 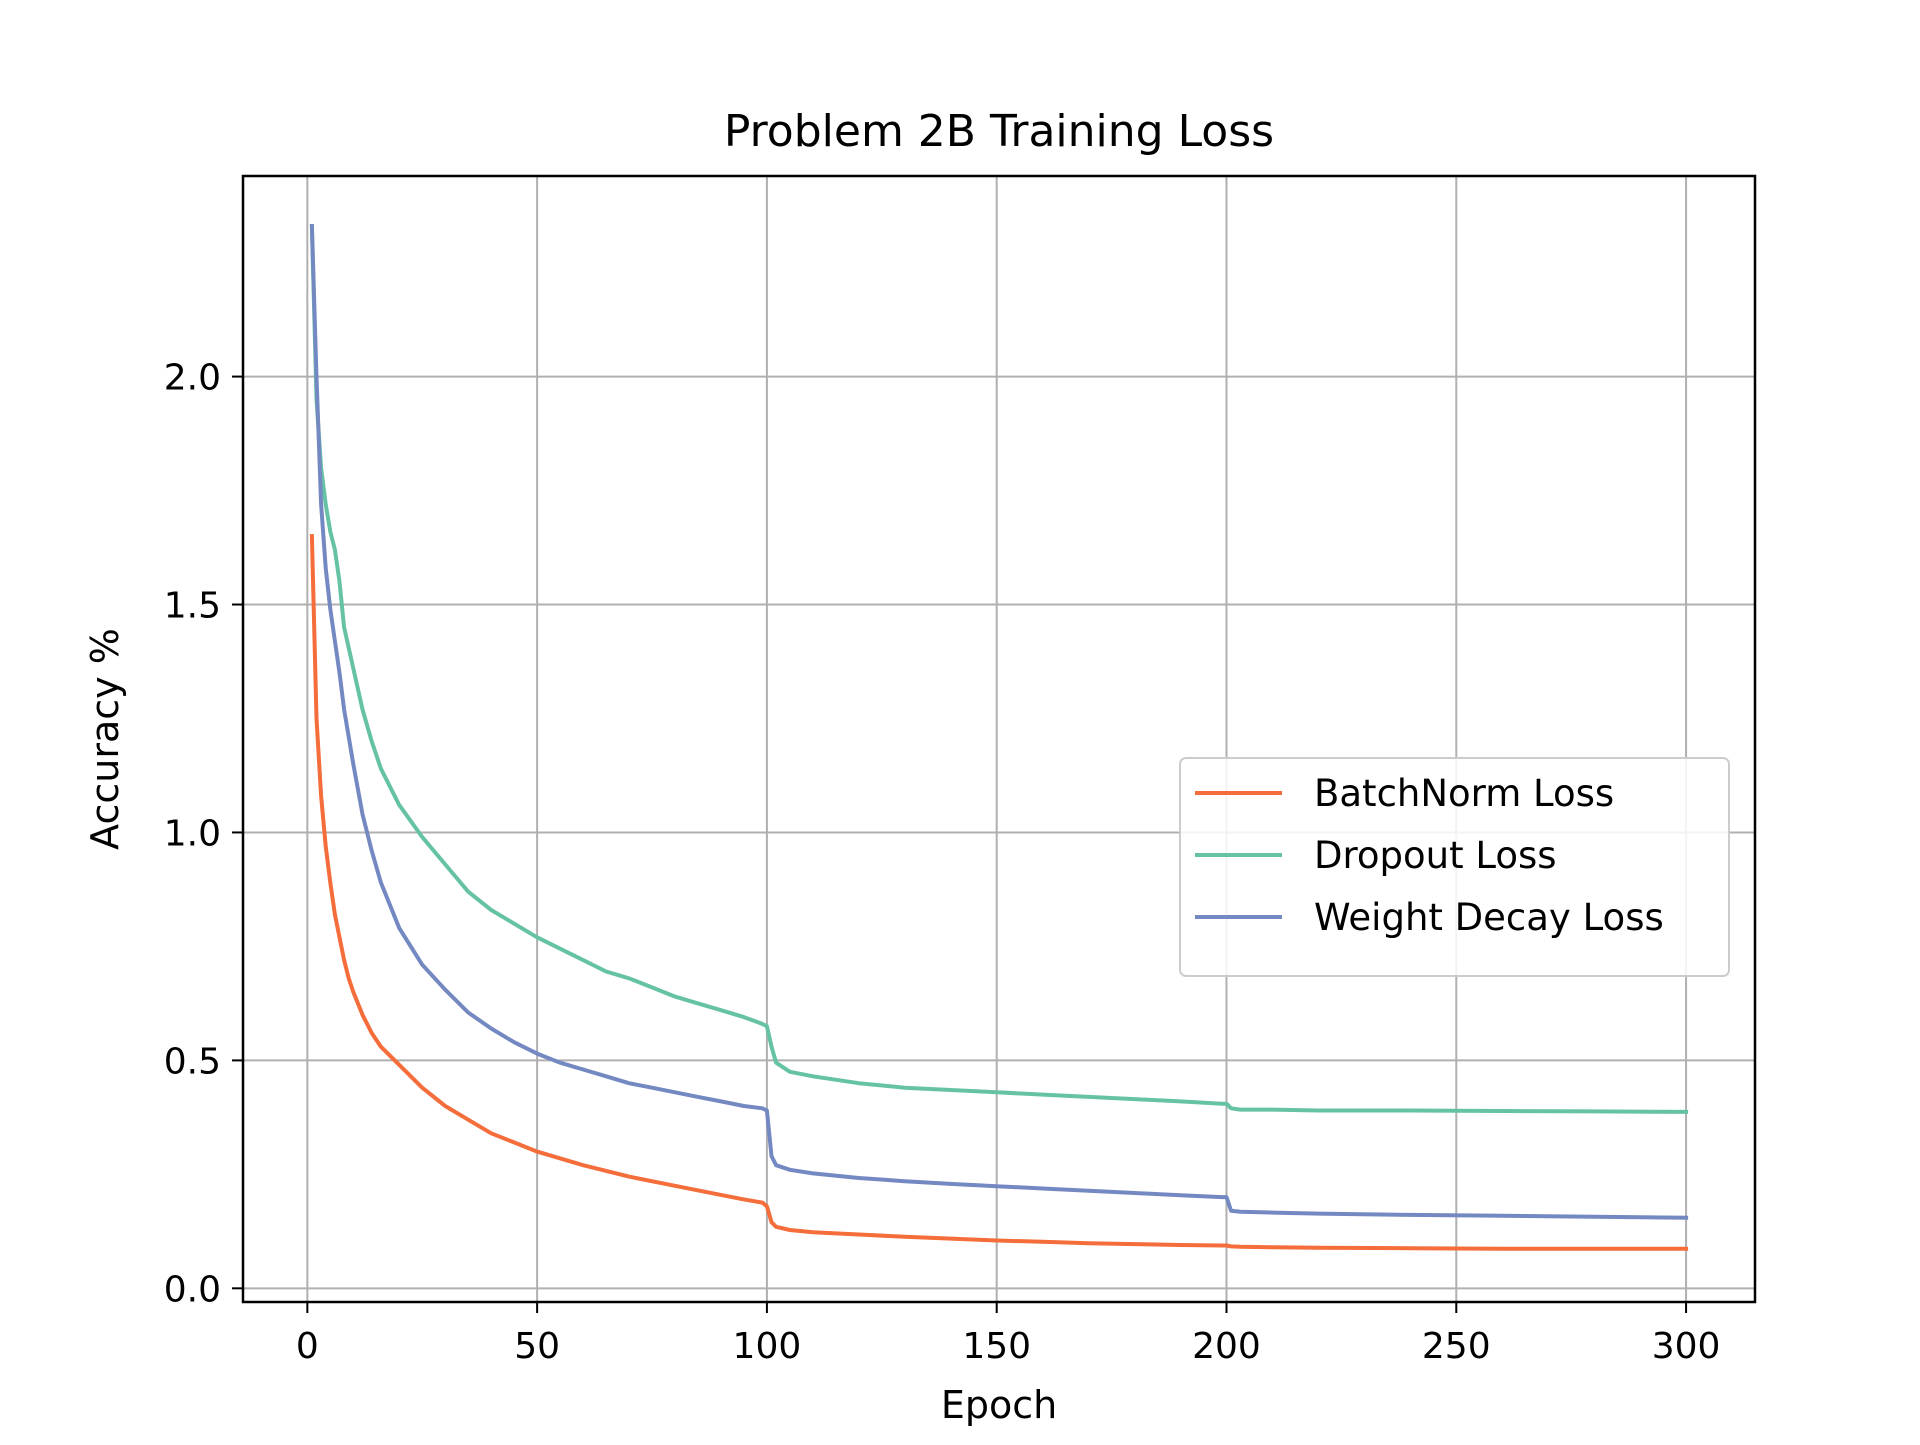 What do you see at coordinates (192, 1289) in the screenshot?
I see `y-tick-label: 0.0` at bounding box center [192, 1289].